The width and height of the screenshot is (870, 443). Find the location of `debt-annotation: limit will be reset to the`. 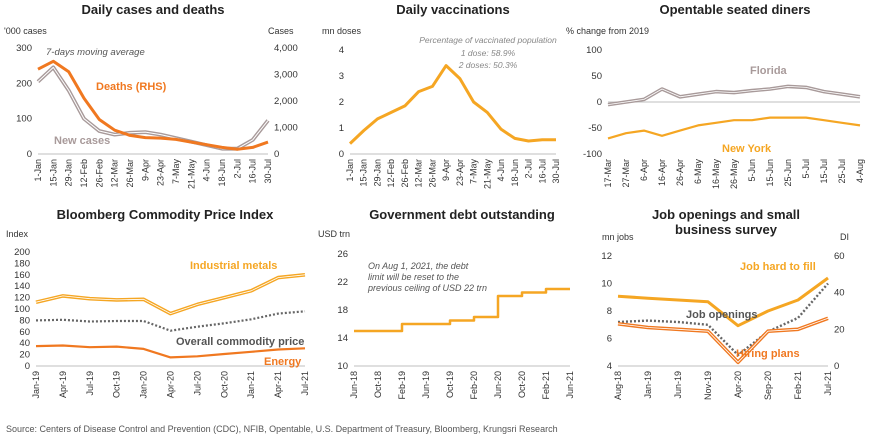

debt-annotation: limit will be reset to the is located at coordinates (413, 277).